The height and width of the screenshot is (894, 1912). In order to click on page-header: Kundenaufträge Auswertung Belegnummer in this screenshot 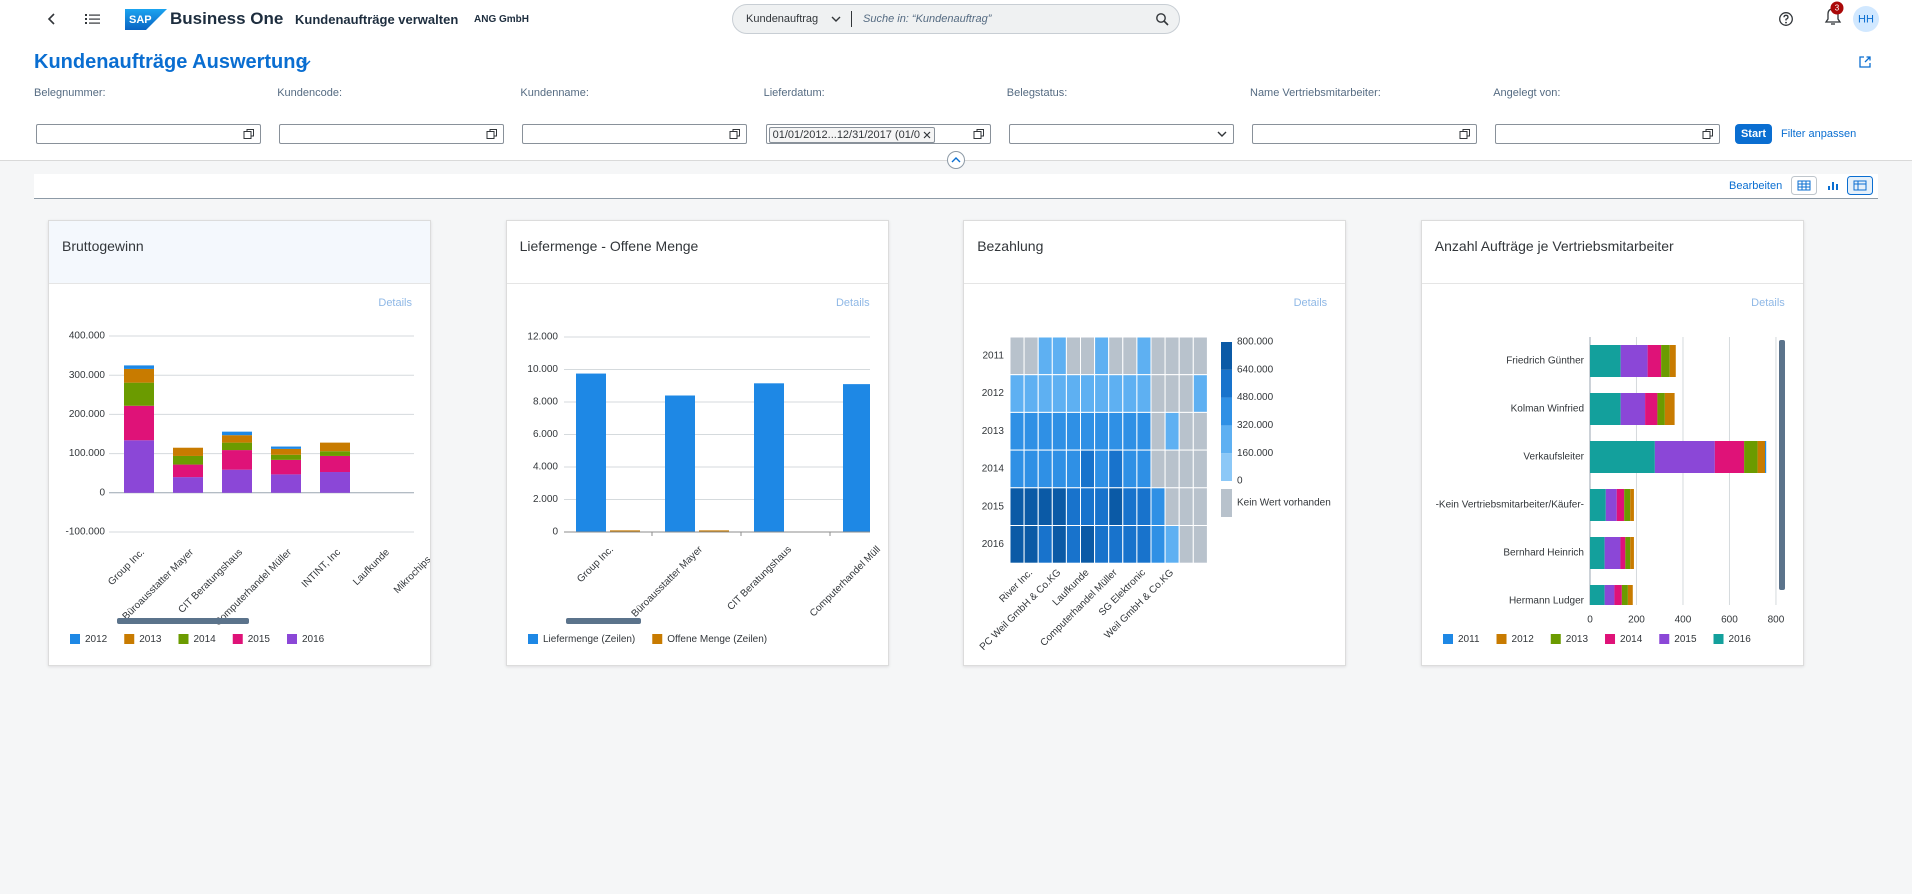, I will do `click(956, 99)`.